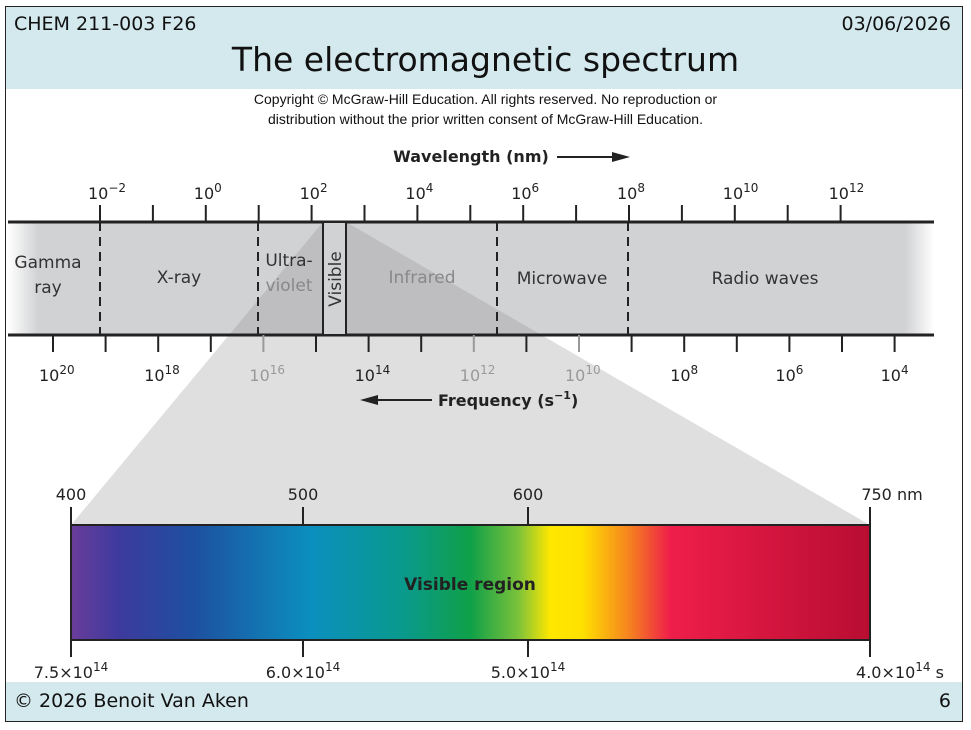 The width and height of the screenshot is (971, 730). I want to click on page-number: 6, so click(944, 701).